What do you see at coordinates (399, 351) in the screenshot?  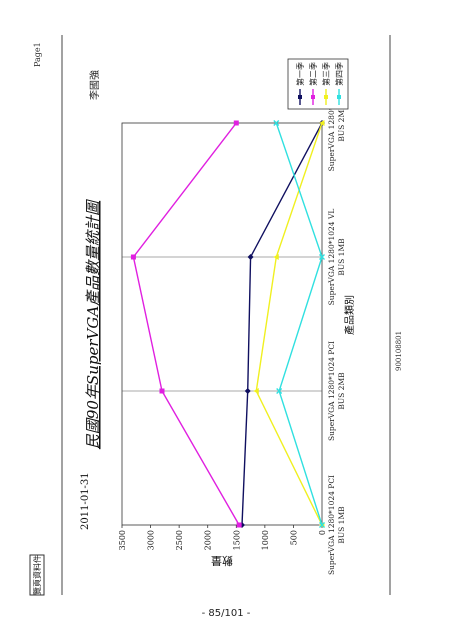 I see `doc-code: 900108801` at bounding box center [399, 351].